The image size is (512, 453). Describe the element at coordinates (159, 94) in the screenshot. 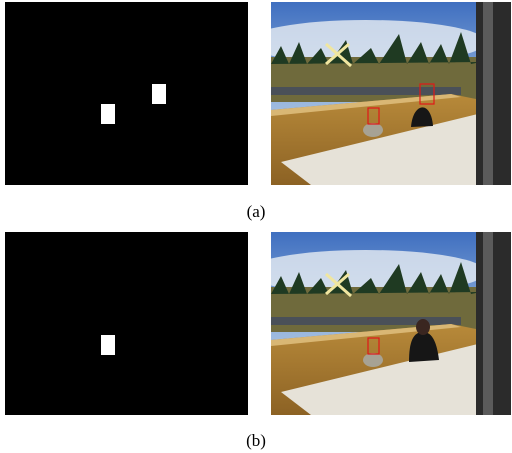

I see `mask-blob-a1` at that location.